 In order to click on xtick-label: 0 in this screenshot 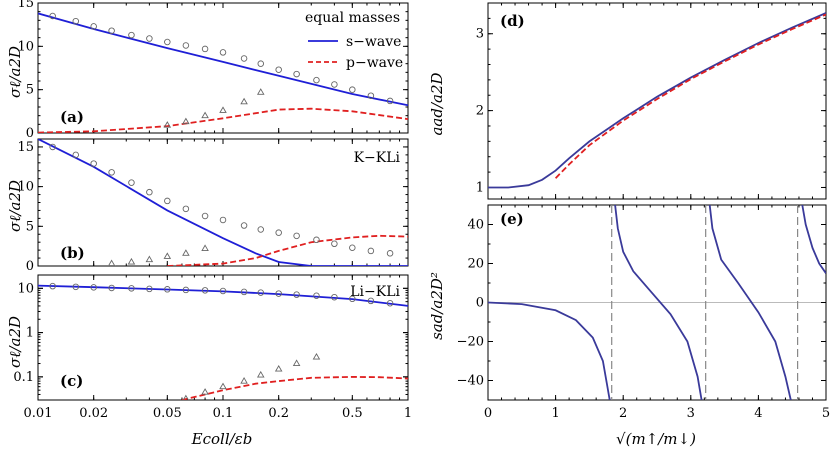, I will do `click(488, 413)`.